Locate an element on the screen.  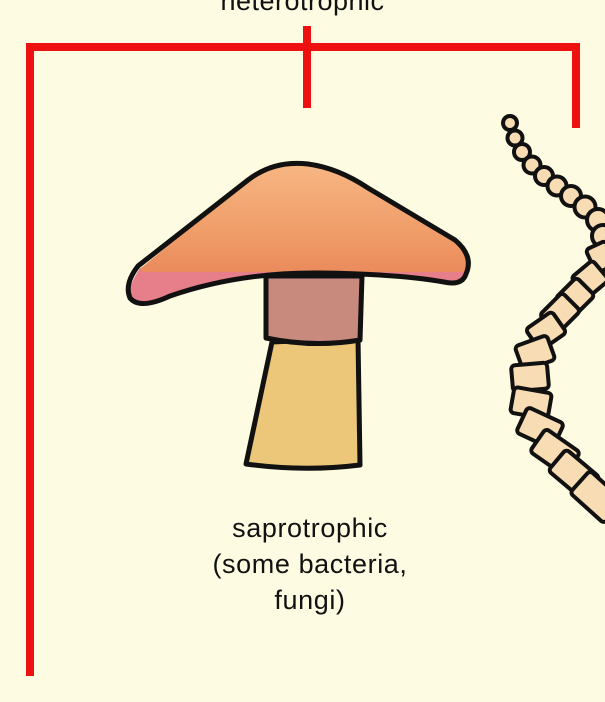
heterotrophic-heading: heterotrophic is located at coordinates (302, 8).